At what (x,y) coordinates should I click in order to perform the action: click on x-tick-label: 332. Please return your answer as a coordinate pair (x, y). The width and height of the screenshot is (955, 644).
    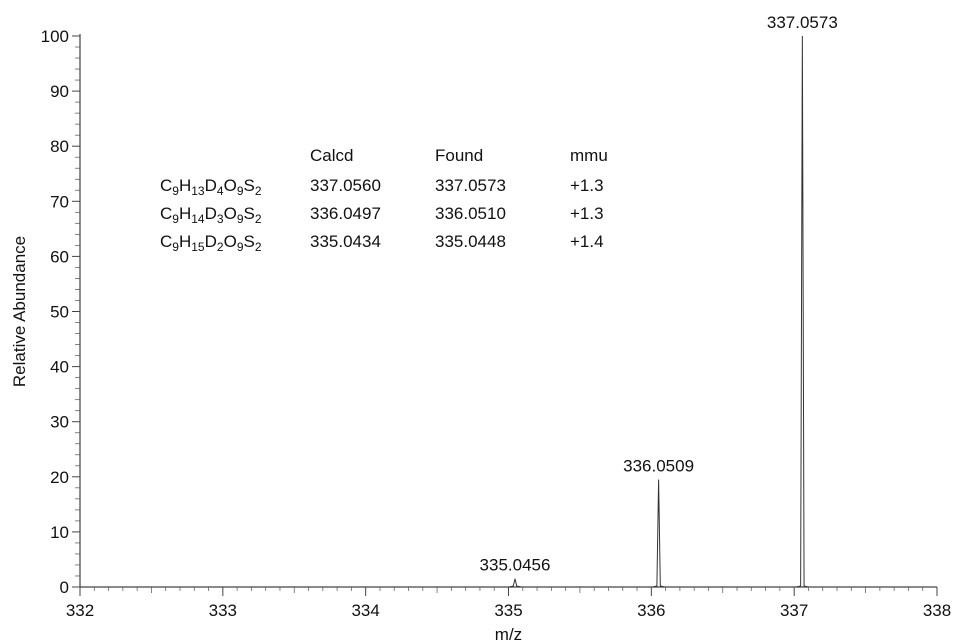
    Looking at the image, I should click on (80, 610).